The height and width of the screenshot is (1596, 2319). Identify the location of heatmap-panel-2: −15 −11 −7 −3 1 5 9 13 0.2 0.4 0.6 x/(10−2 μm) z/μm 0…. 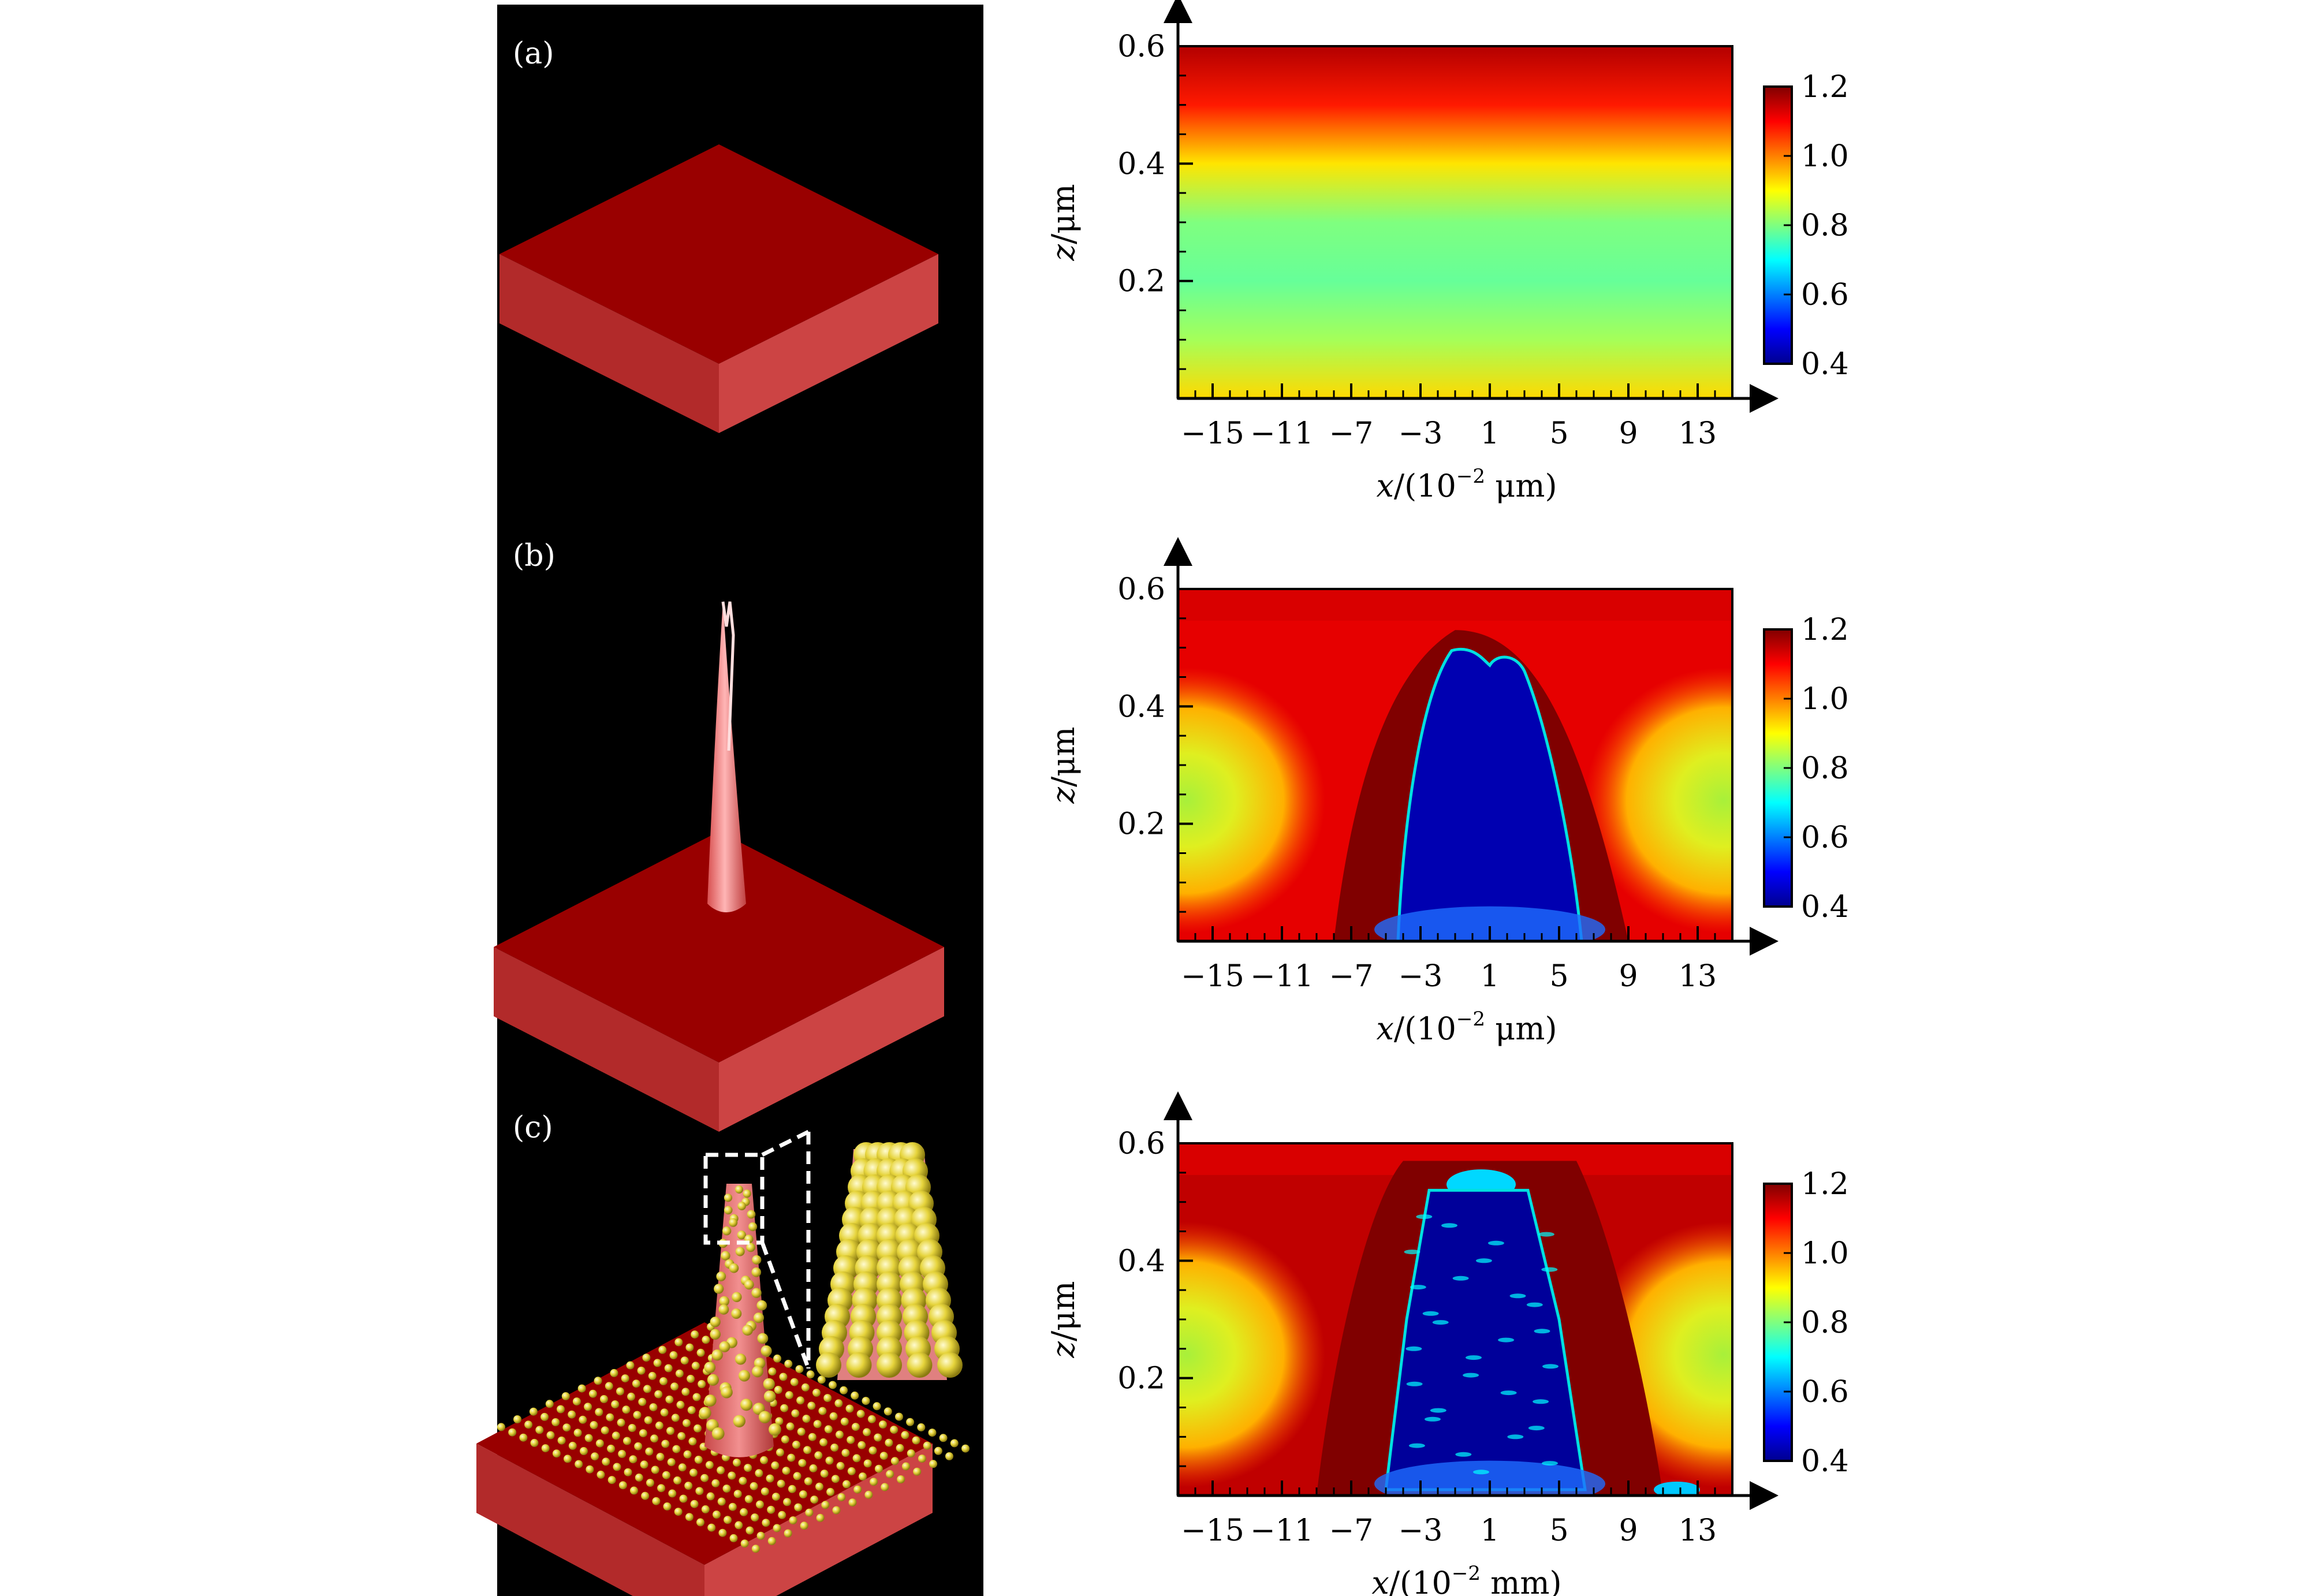
(1447, 792).